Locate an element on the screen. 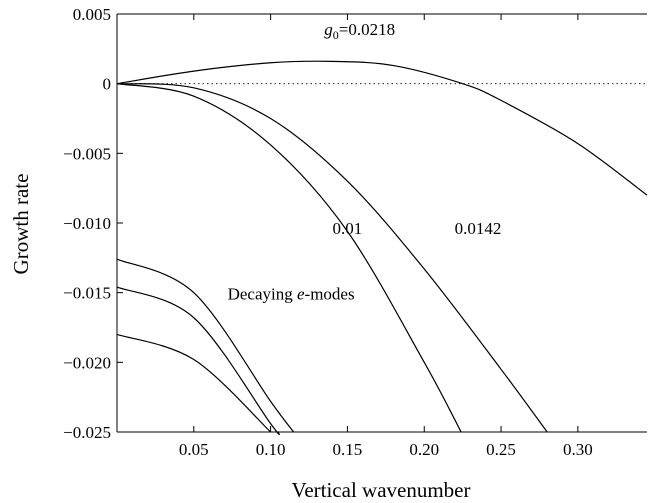  annotation-g0: g0=0.0218 is located at coordinates (359, 31).